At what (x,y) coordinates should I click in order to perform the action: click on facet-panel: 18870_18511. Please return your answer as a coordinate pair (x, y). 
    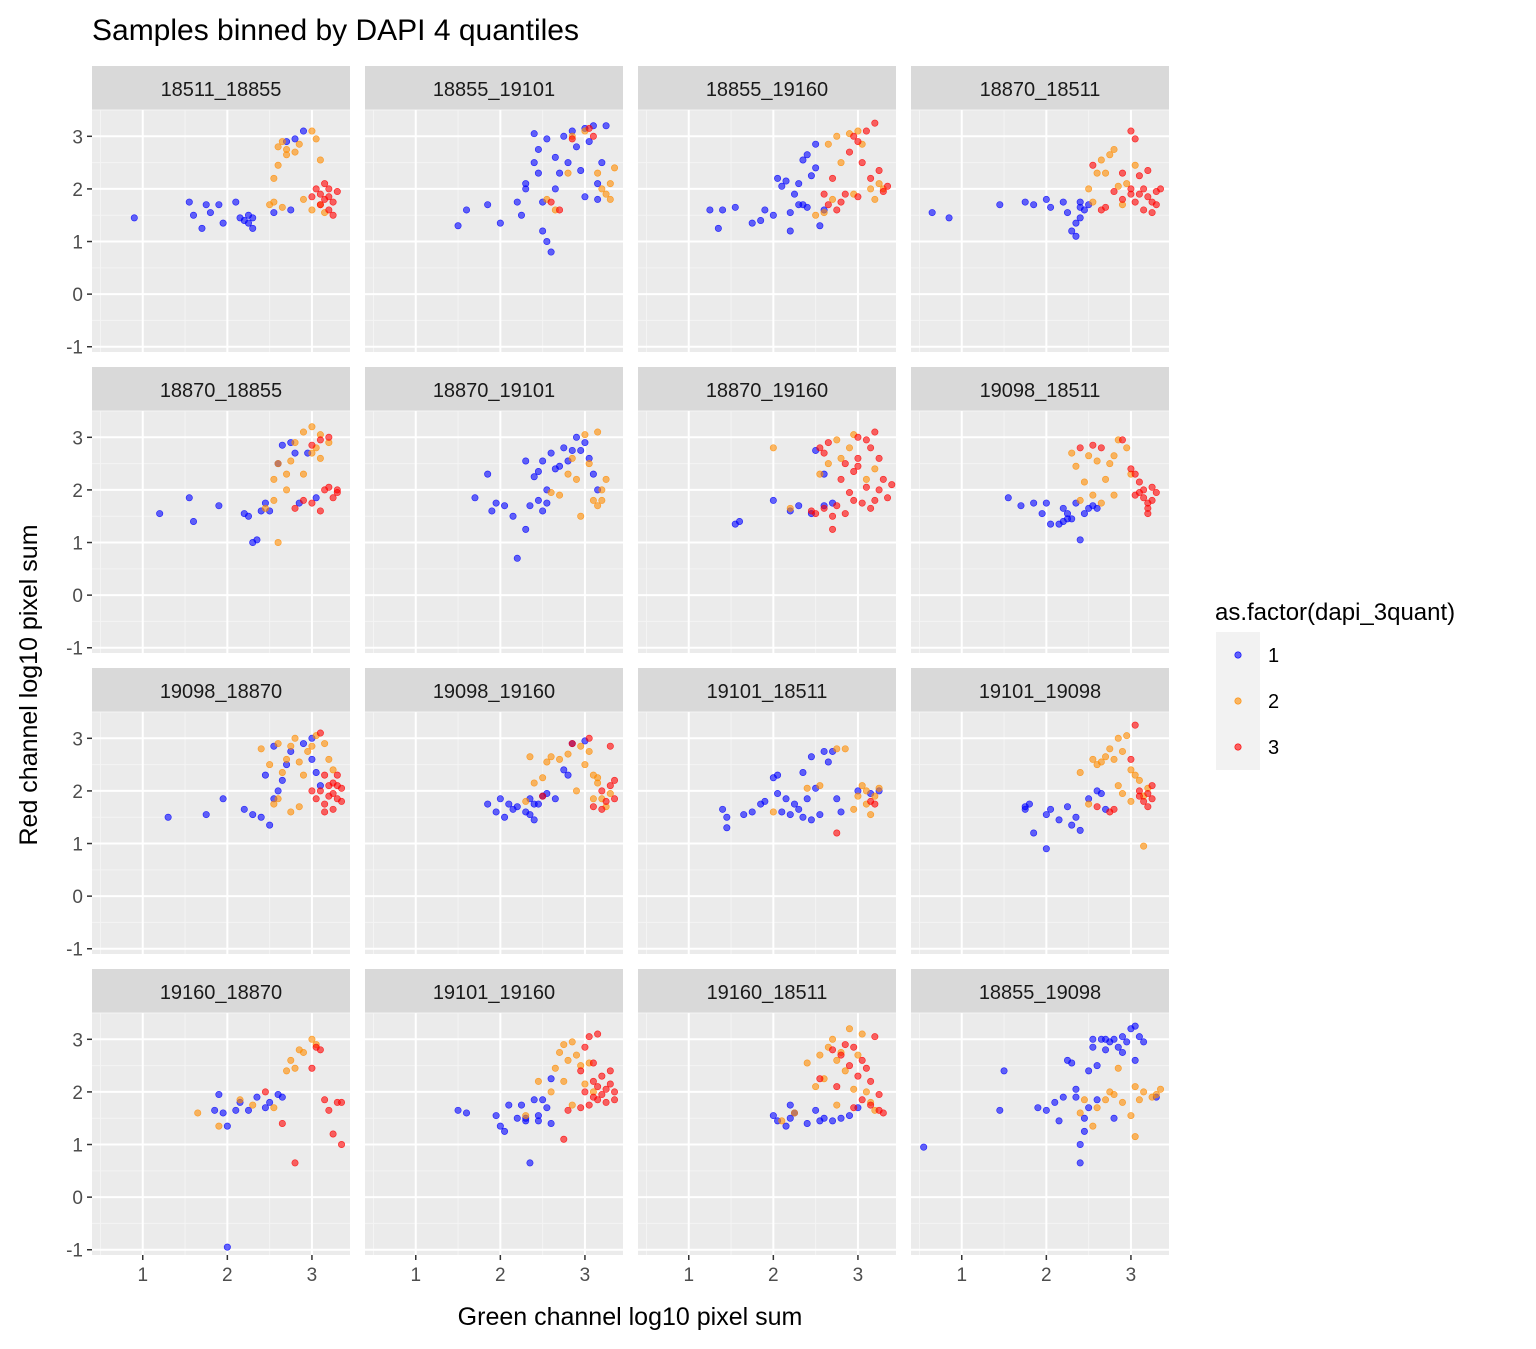
    Looking at the image, I should click on (1040, 209).